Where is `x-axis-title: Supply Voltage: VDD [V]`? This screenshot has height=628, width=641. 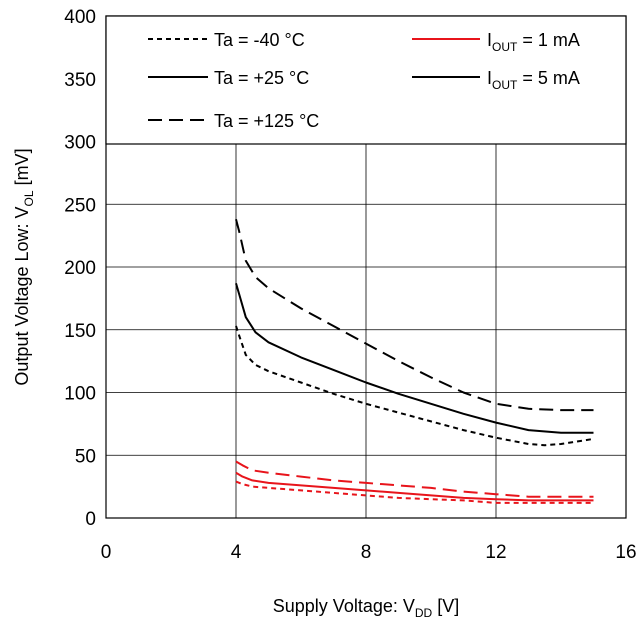 x-axis-title: Supply Voltage: VDD [V] is located at coordinates (366, 608).